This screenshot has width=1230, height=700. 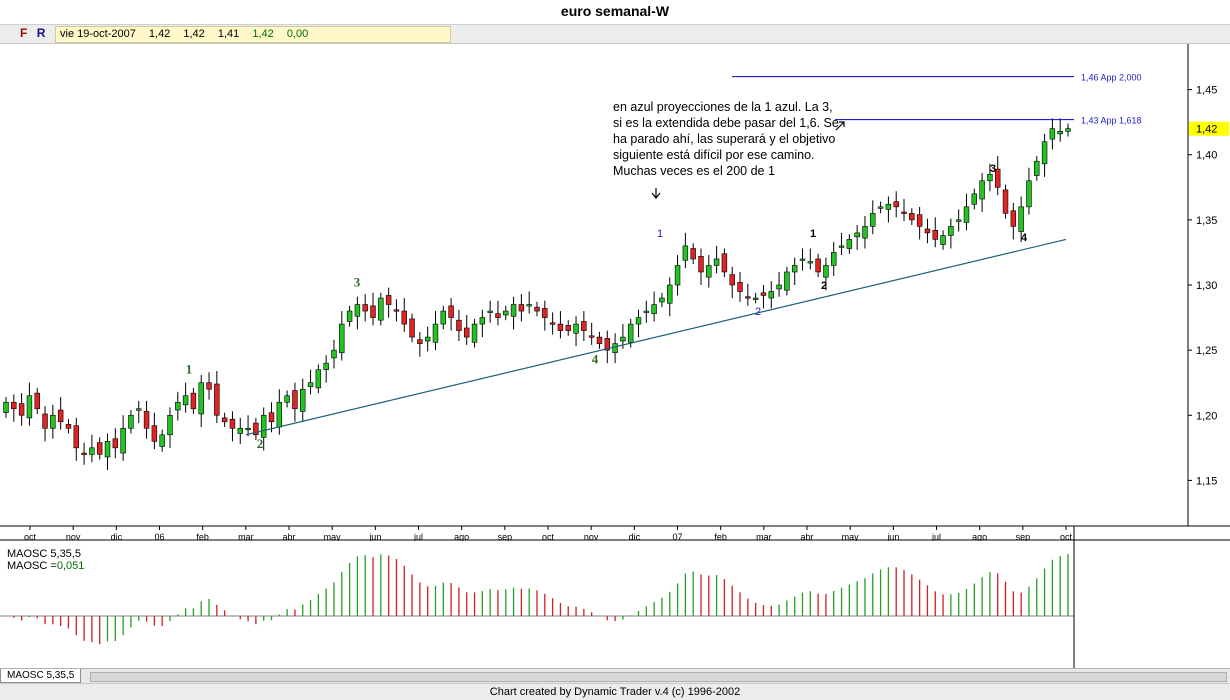 I want to click on y-tick-label: 1,40, so click(x=1206, y=156).